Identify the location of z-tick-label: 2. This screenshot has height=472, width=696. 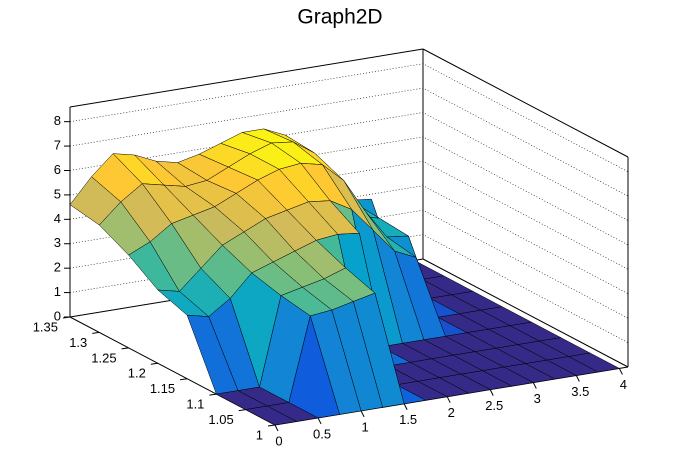
(57, 267).